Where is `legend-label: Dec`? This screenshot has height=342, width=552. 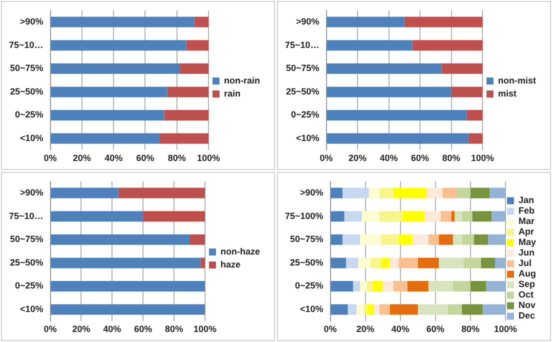 legend-label: Dec is located at coordinates (527, 315).